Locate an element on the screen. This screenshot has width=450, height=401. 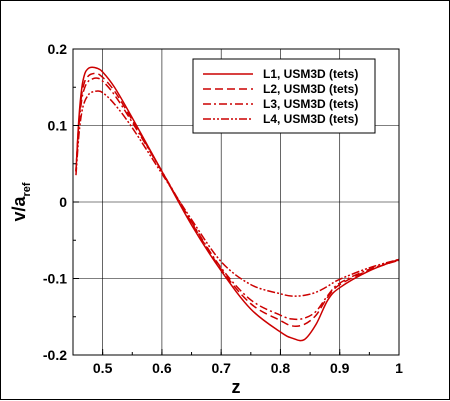
x-tick-label: 0.9 is located at coordinates (340, 368).